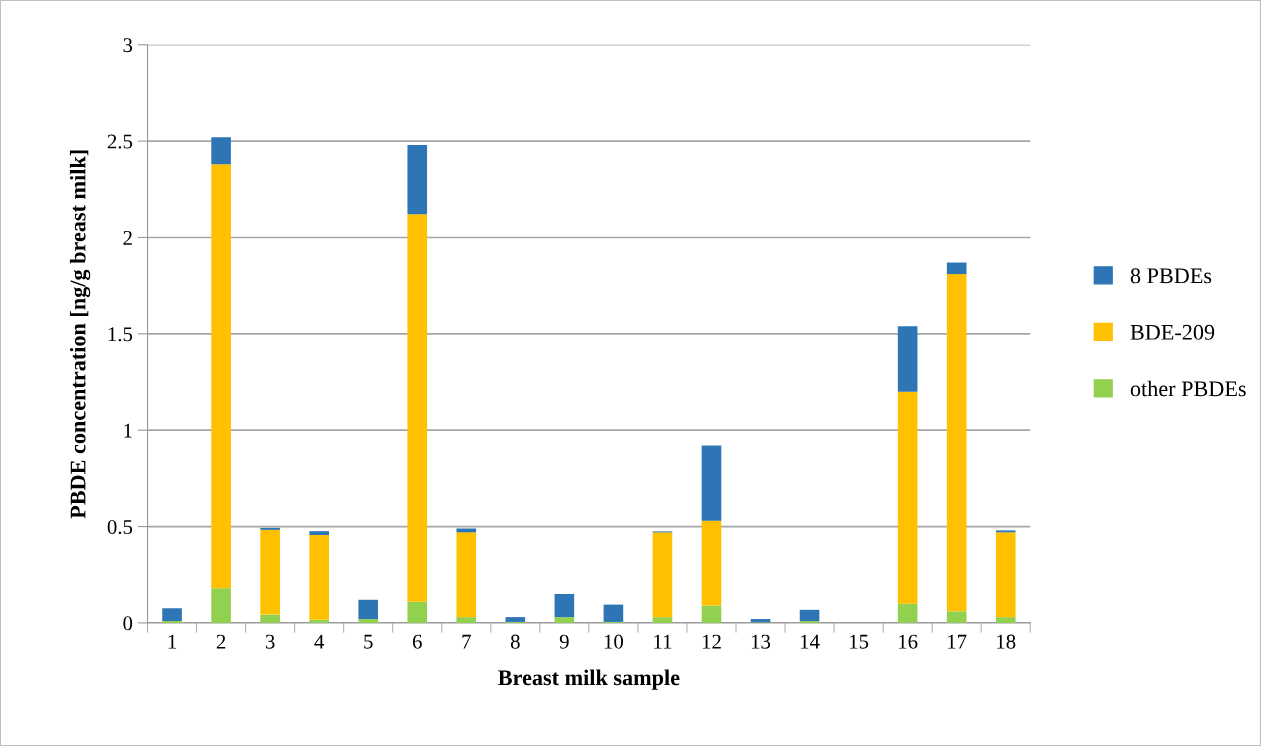  I want to click on x-tick-label: 5, so click(368, 641).